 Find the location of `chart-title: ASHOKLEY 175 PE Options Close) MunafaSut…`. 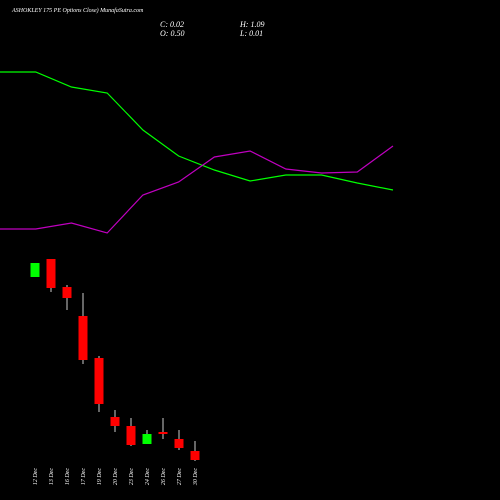

chart-title: ASHOKLEY 175 PE Options Close) MunafaSut… is located at coordinates (77, 10).